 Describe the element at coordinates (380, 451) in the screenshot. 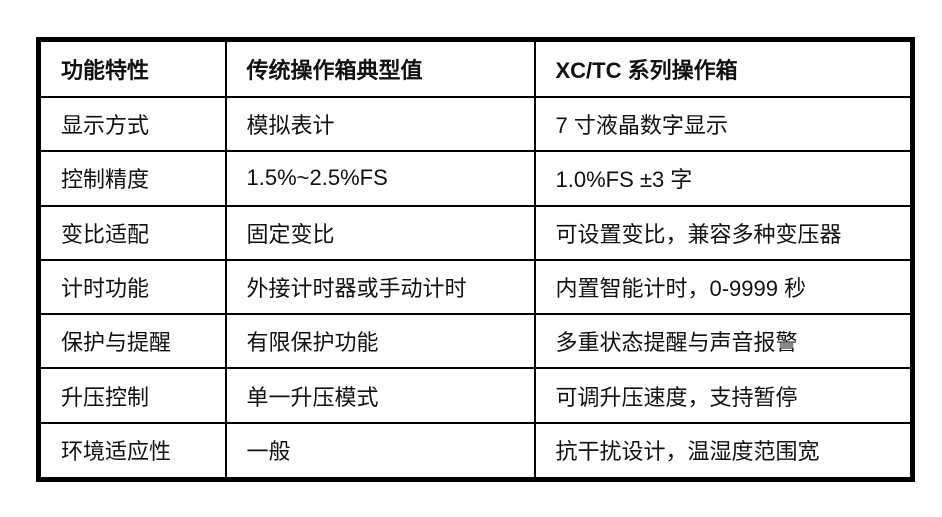

I see `traditional-cell: 一般` at that location.